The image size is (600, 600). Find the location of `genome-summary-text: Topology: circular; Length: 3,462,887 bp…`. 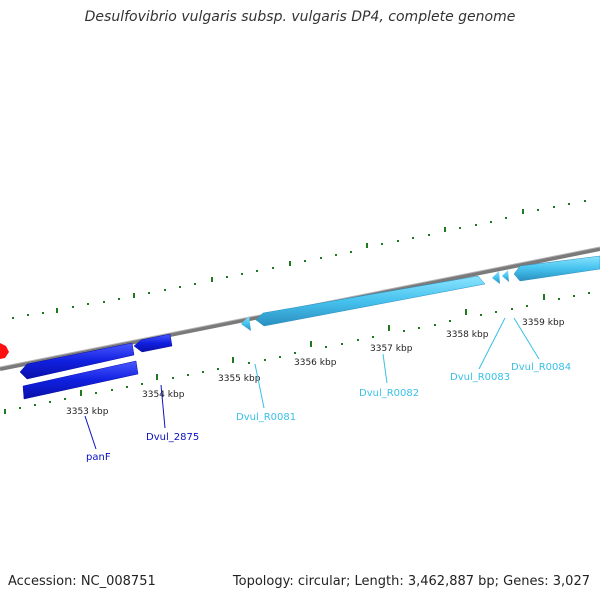

genome-summary-text: Topology: circular; Length: 3,462,887 bp… is located at coordinates (411, 581).